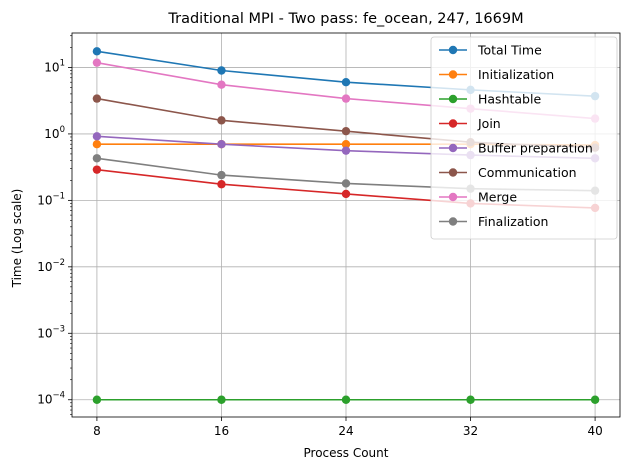 This screenshot has width=630, height=470. What do you see at coordinates (54, 225) in the screenshot?
I see `y-axis-ticks: 10⁻⁴ 10⁻³ 10⁻² 10⁻¹ 10⁰ 10¹` at bounding box center [54, 225].